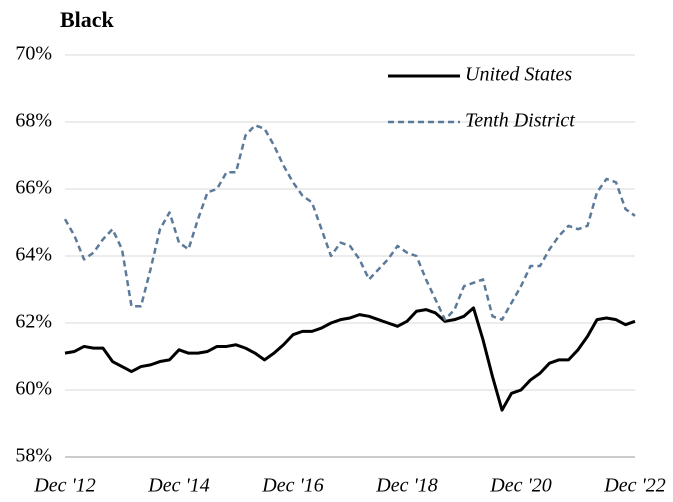 The image size is (673, 502). What do you see at coordinates (87, 19) in the screenshot?
I see `chart-title: Black` at bounding box center [87, 19].